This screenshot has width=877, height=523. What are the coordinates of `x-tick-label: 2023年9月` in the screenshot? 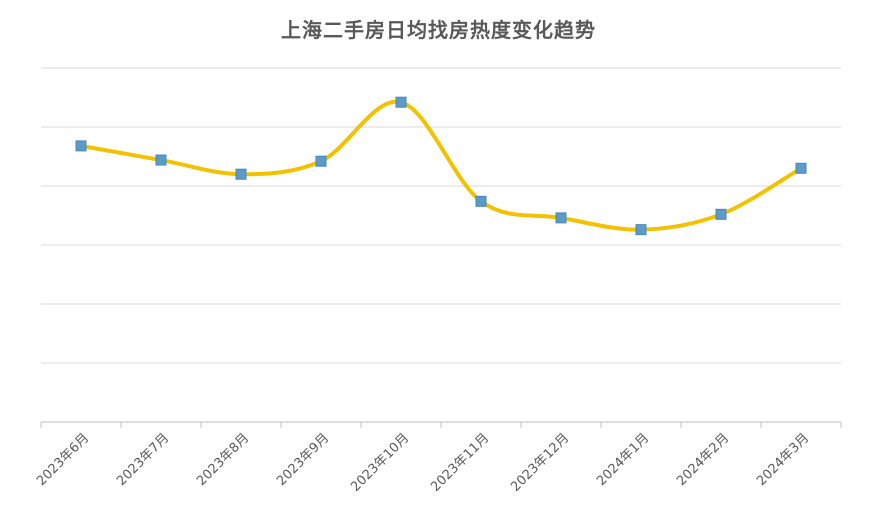 It's located at (303, 460).